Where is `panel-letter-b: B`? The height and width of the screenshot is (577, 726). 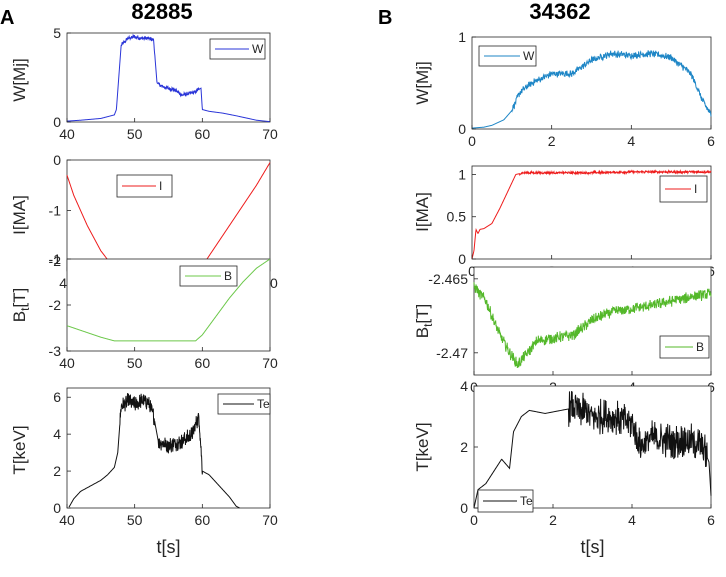 panel-letter-b: B is located at coordinates (385, 18).